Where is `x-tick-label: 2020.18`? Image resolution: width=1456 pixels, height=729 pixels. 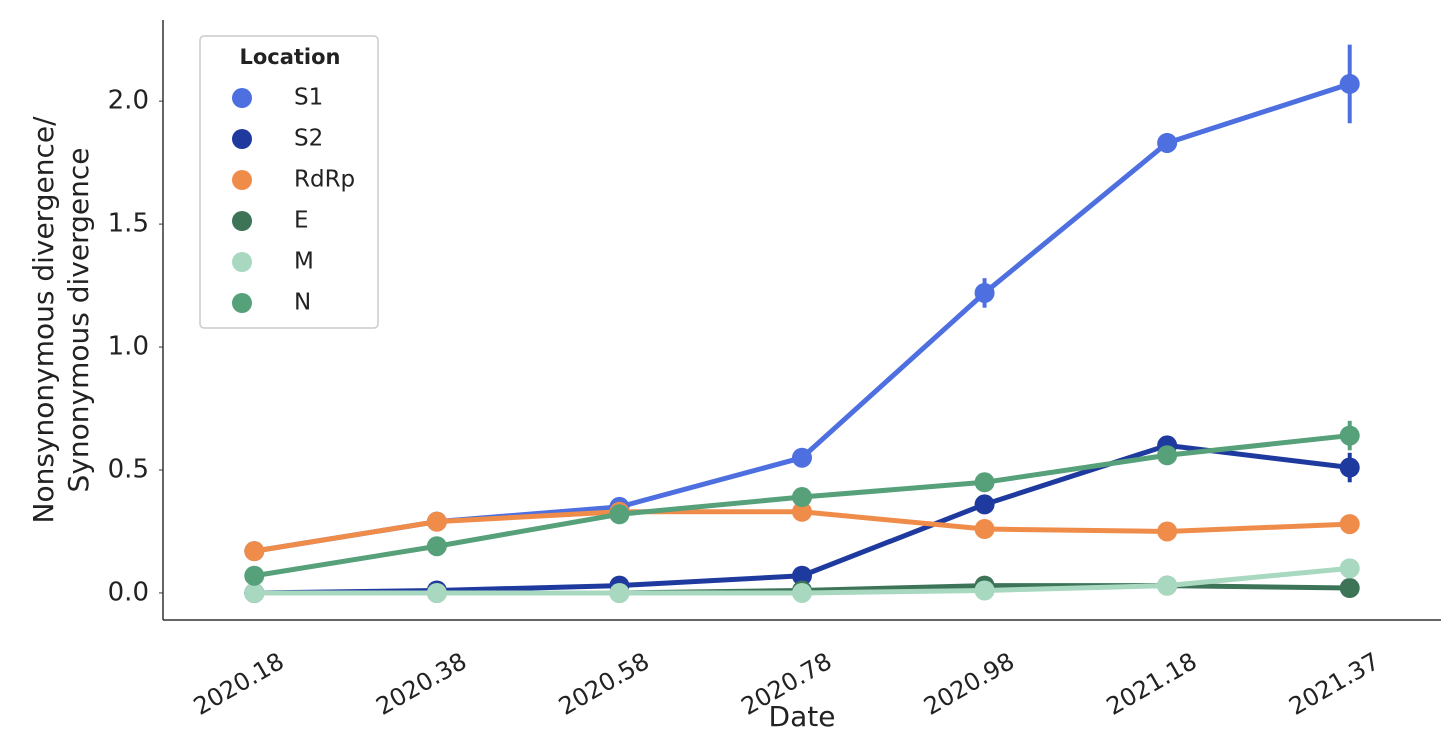 x-tick-label: 2020.18 is located at coordinates (239, 684).